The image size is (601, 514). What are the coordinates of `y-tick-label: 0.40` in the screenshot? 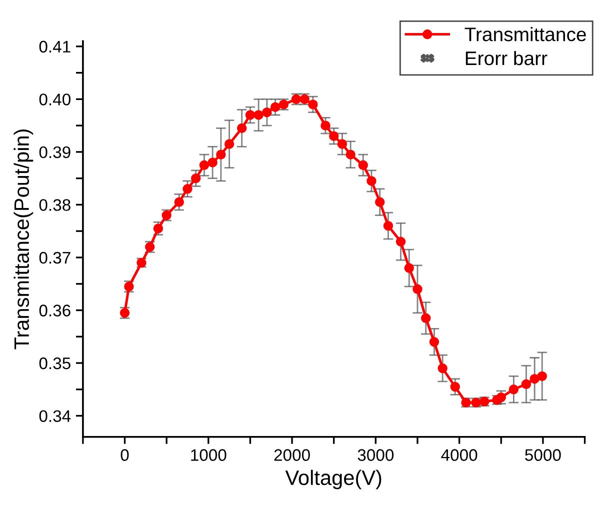 It's located at (54, 100).